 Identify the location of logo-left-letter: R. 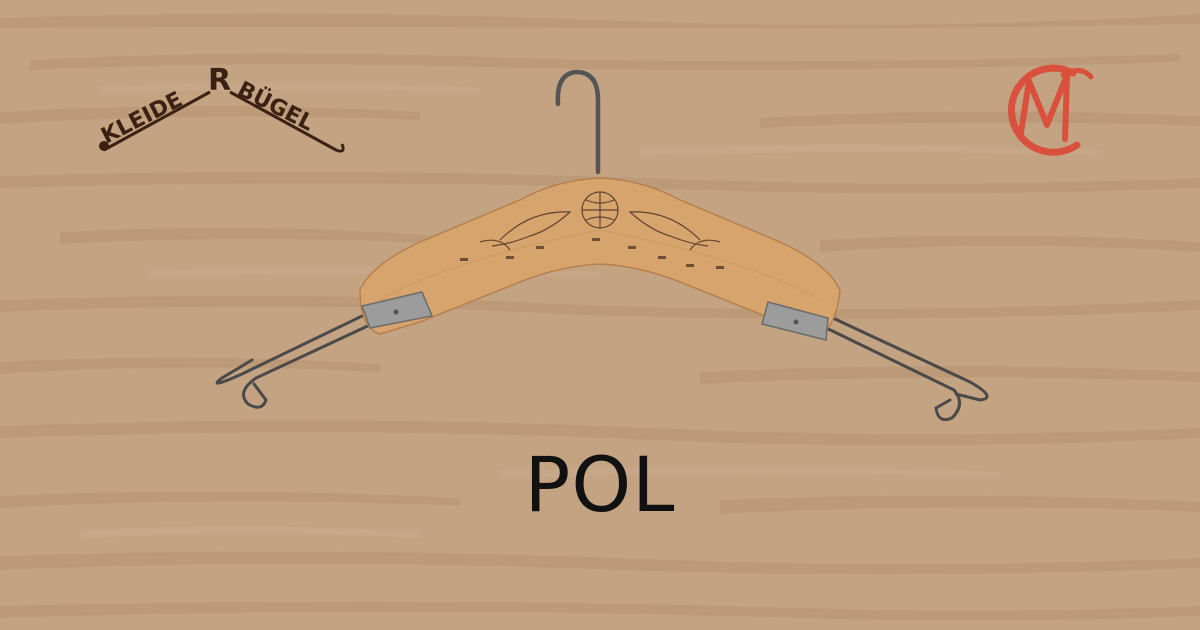
(219, 80).